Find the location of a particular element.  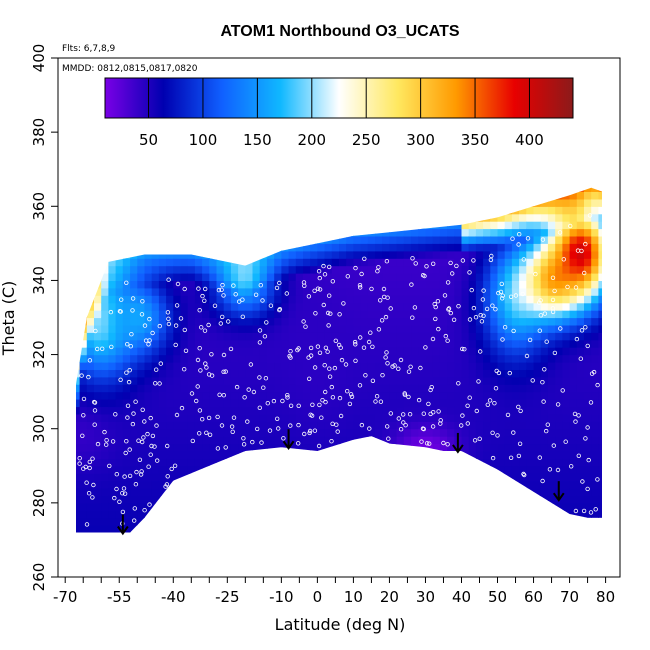

x-tick-label: 50 is located at coordinates (497, 597).